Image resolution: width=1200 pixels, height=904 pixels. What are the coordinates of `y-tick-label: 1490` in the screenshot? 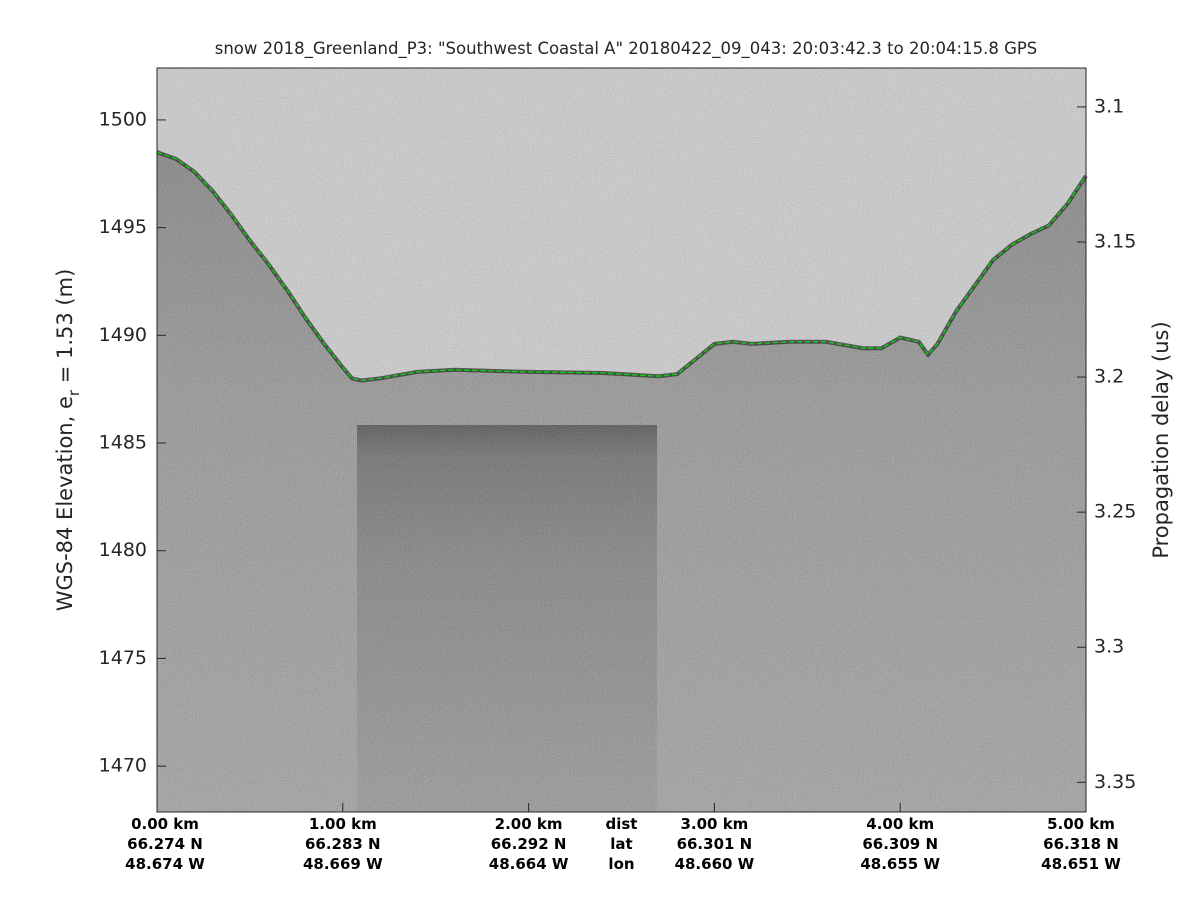 It's located at (123, 335).